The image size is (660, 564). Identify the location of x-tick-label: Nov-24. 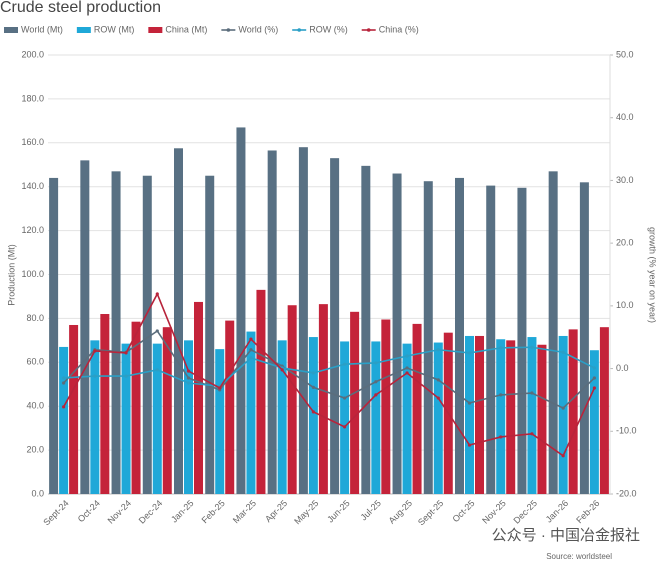
(120, 512).